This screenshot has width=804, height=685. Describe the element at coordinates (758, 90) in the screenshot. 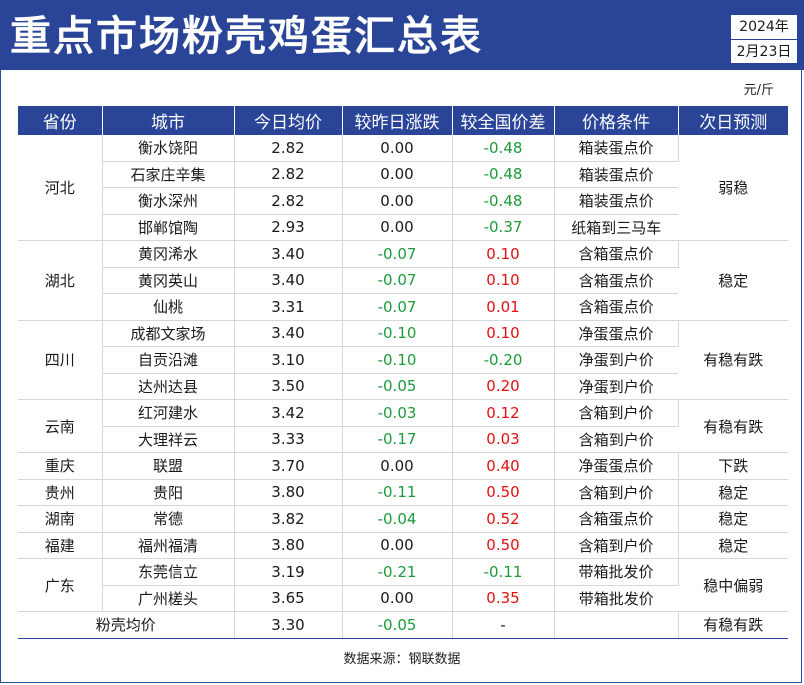

I see `unit-label: 元/斤` at that location.